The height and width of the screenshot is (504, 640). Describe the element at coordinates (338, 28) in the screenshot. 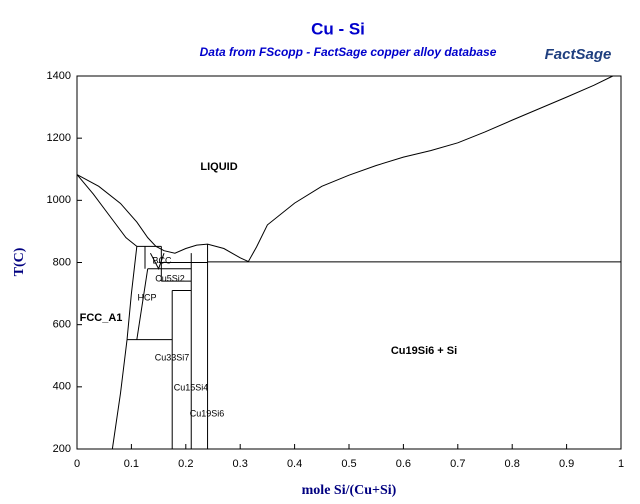

I see `chart-title: Cu - Si` at that location.